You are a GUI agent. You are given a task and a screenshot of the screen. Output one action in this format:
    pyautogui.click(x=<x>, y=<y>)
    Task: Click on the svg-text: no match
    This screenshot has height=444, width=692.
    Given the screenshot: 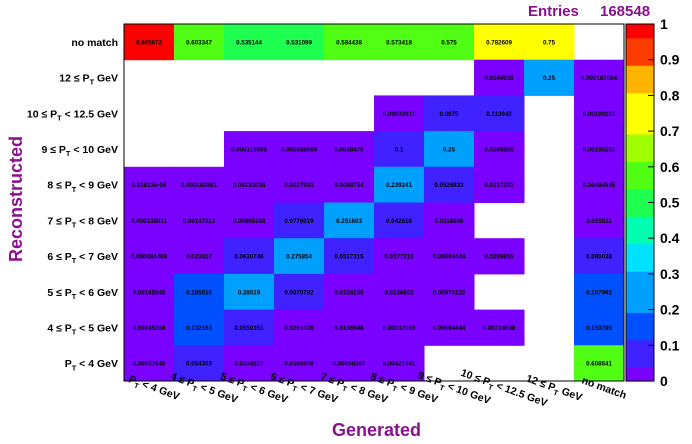 What is the action you would take?
    pyautogui.click(x=94, y=43)
    